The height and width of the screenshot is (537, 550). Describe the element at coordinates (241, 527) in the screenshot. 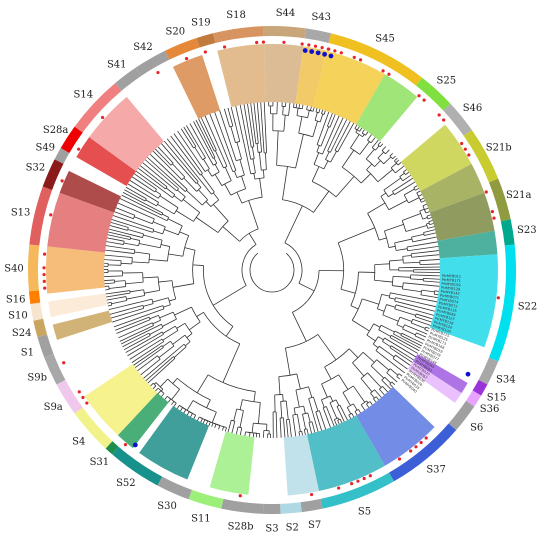

I see `subfamily-label: S28b` at that location.